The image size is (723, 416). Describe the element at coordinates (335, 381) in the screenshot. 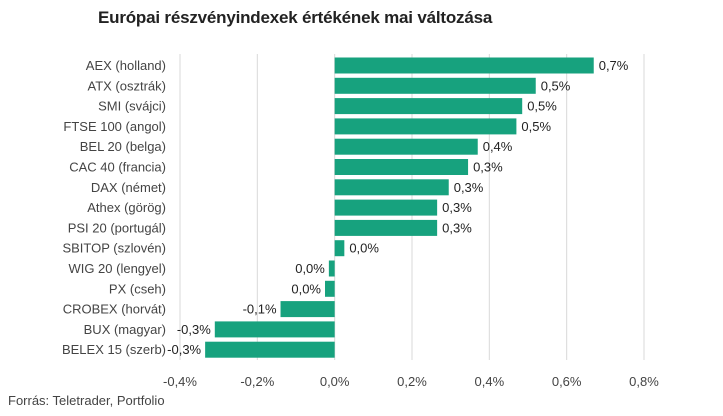

I see `x-tick-label-2: 0,0%` at that location.